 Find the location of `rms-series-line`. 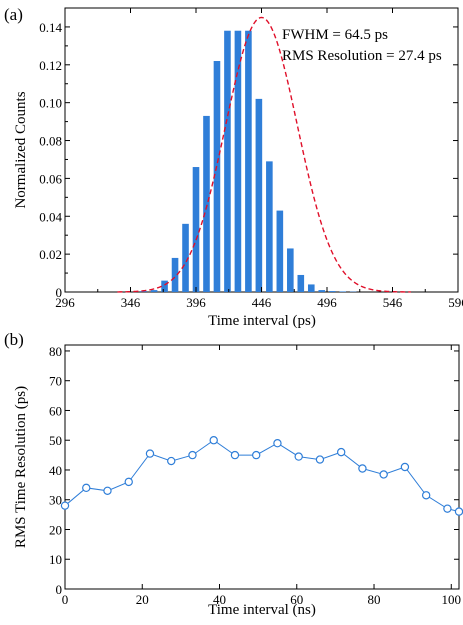

rms-series-line is located at coordinates (262, 476).